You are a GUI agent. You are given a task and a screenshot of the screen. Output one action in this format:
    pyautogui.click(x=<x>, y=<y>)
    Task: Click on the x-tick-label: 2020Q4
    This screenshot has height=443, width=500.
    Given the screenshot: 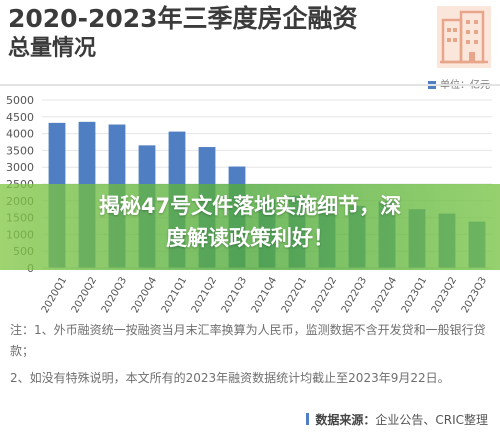 What is the action you would take?
    pyautogui.click(x=144, y=295)
    